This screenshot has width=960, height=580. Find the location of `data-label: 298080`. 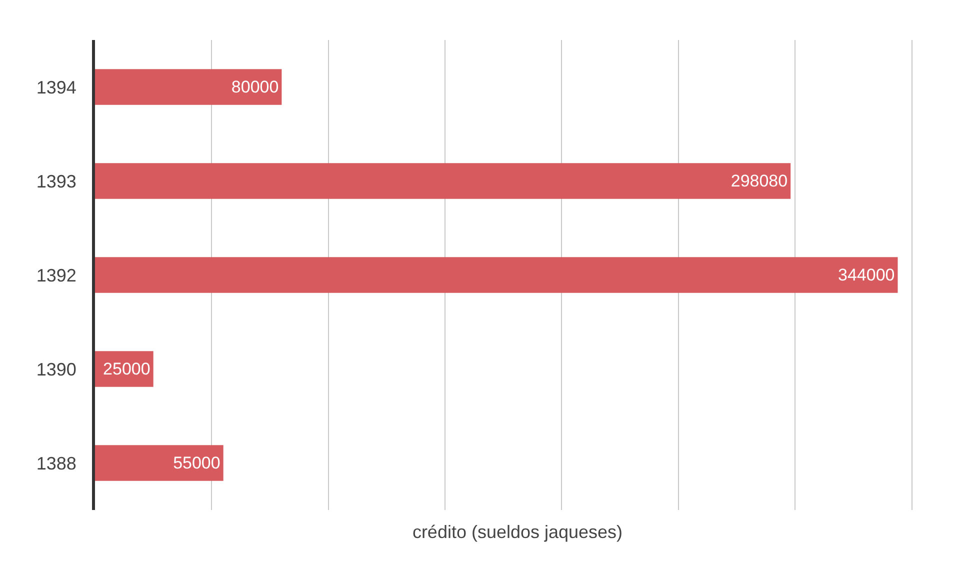

data-label: 298080 is located at coordinates (759, 181).